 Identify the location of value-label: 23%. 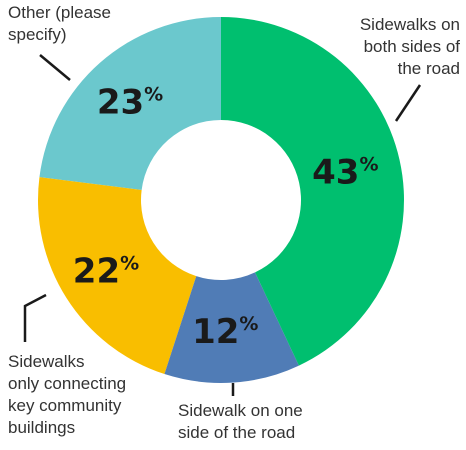
(130, 102).